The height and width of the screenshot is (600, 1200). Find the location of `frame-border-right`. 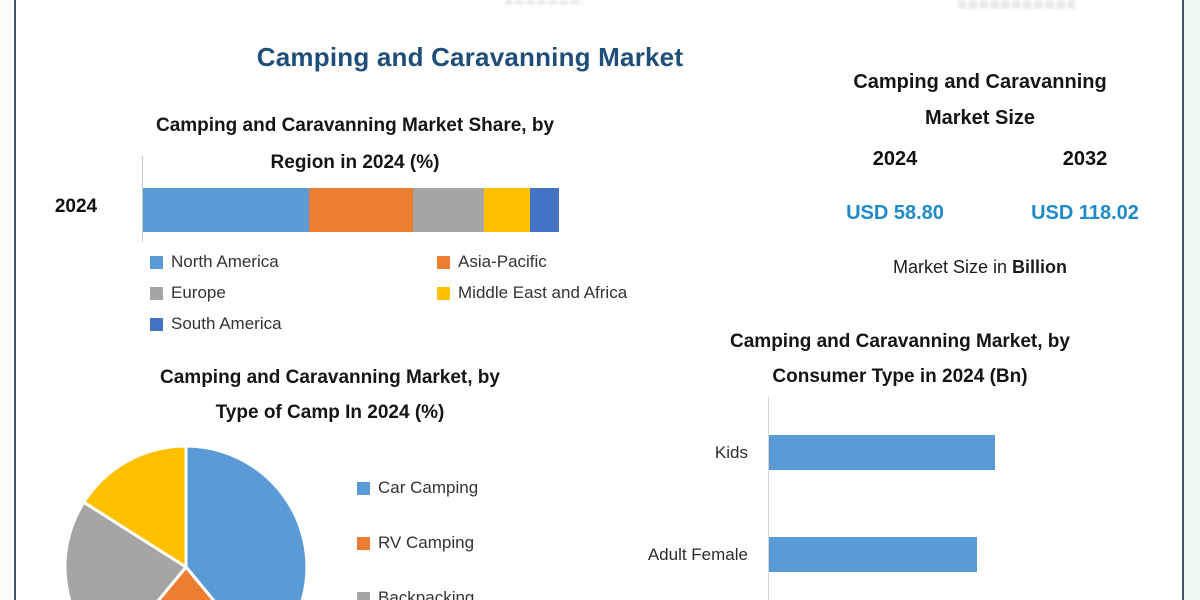

frame-border-right is located at coordinates (1183, 300).